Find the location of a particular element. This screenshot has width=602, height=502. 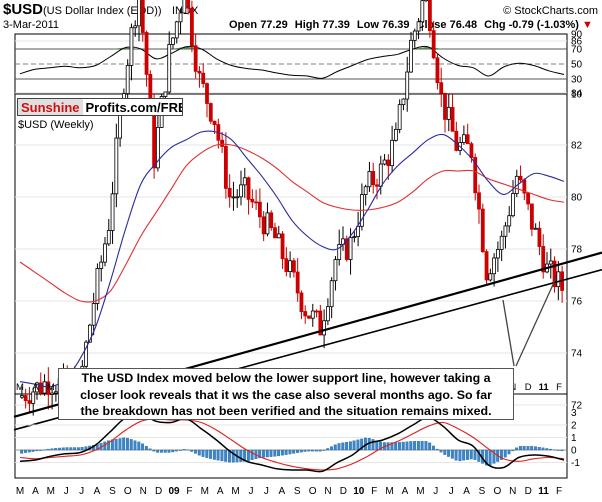

rsi-line is located at coordinates (292, 62).